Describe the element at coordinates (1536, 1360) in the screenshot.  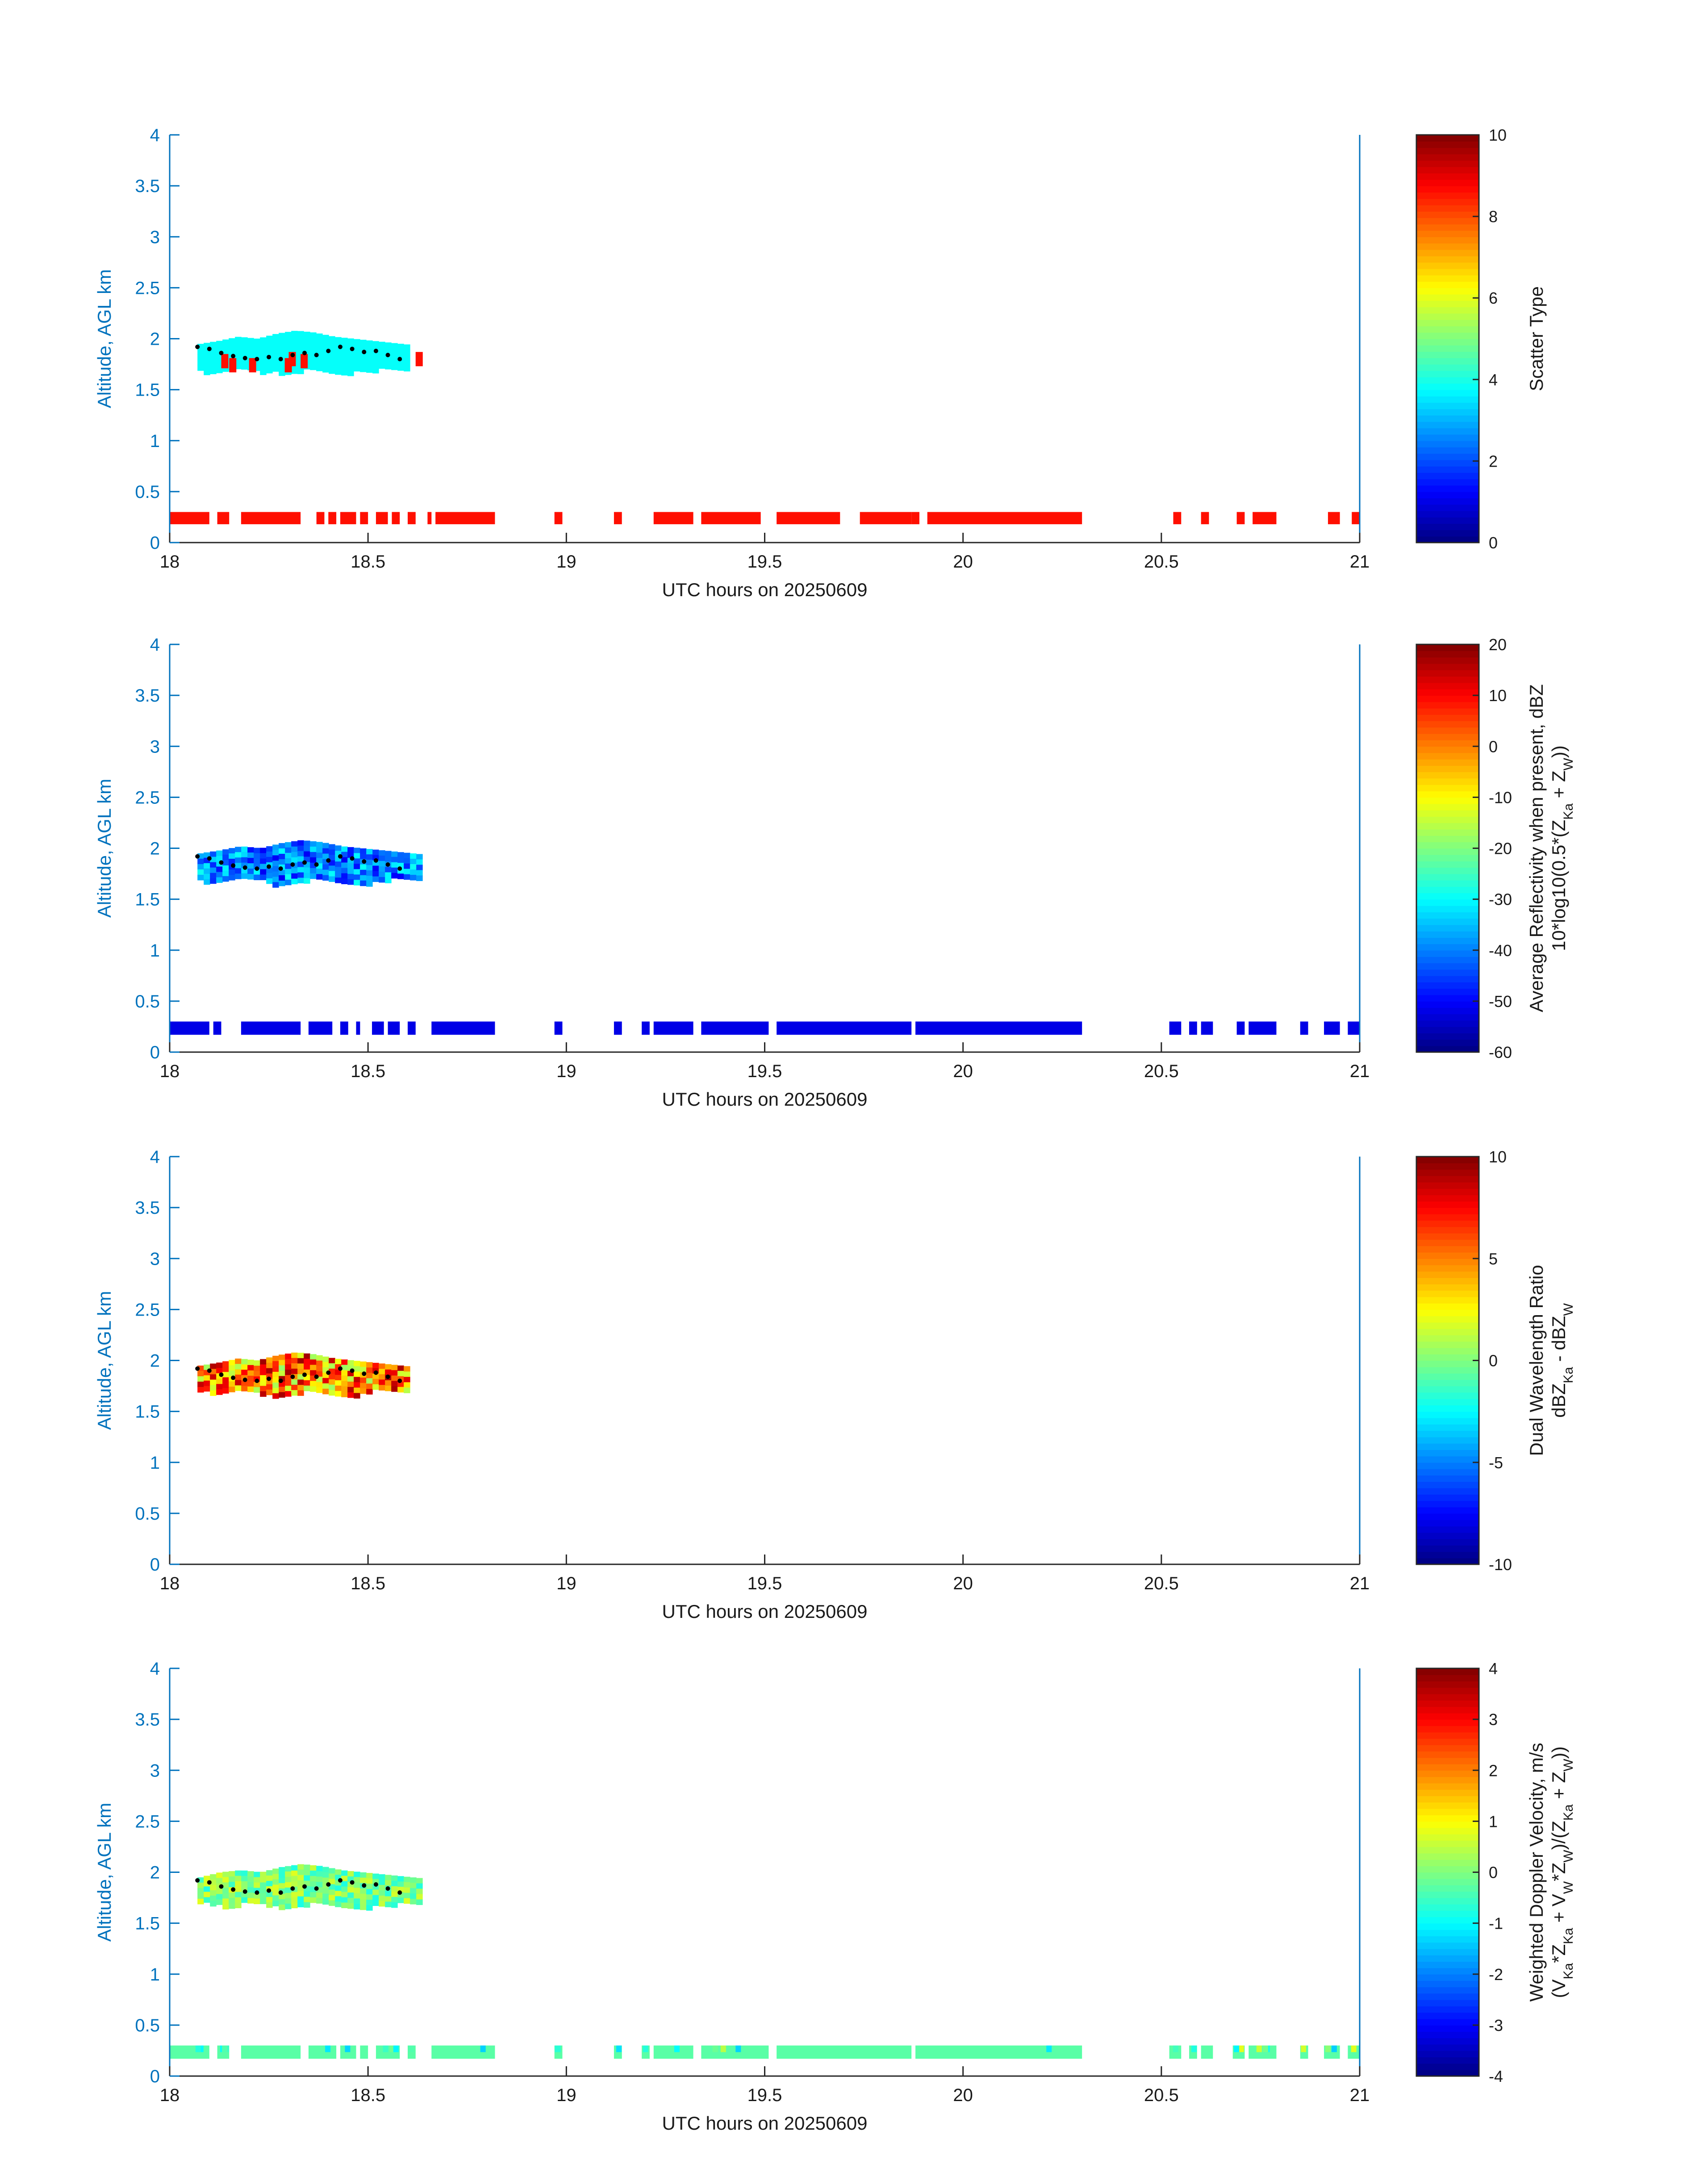
I see `colorbar-label-line-1: Dual Wavelength Ratio` at that location.